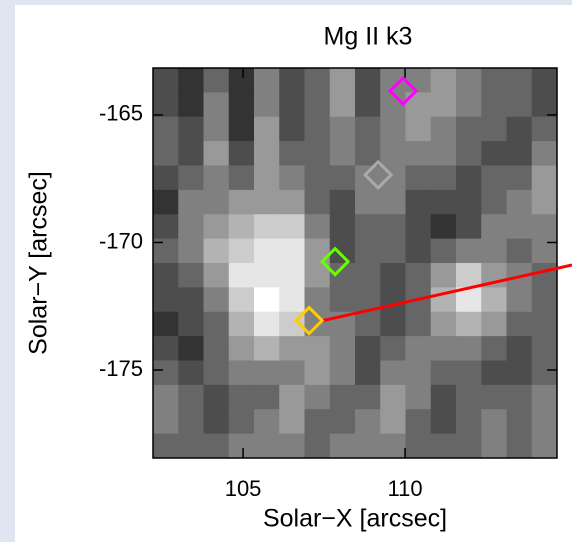 This screenshot has height=542, width=572. What do you see at coordinates (121, 240) in the screenshot?
I see `y-tick-label: -170` at bounding box center [121, 240].